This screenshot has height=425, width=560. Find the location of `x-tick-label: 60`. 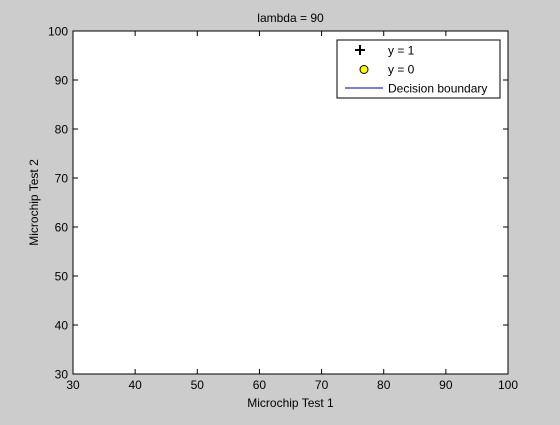

x-tick-label: 60 is located at coordinates (260, 385).